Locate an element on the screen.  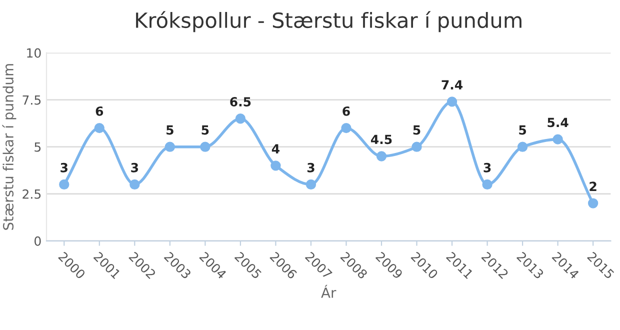
data-label: 7.4 is located at coordinates (452, 85).